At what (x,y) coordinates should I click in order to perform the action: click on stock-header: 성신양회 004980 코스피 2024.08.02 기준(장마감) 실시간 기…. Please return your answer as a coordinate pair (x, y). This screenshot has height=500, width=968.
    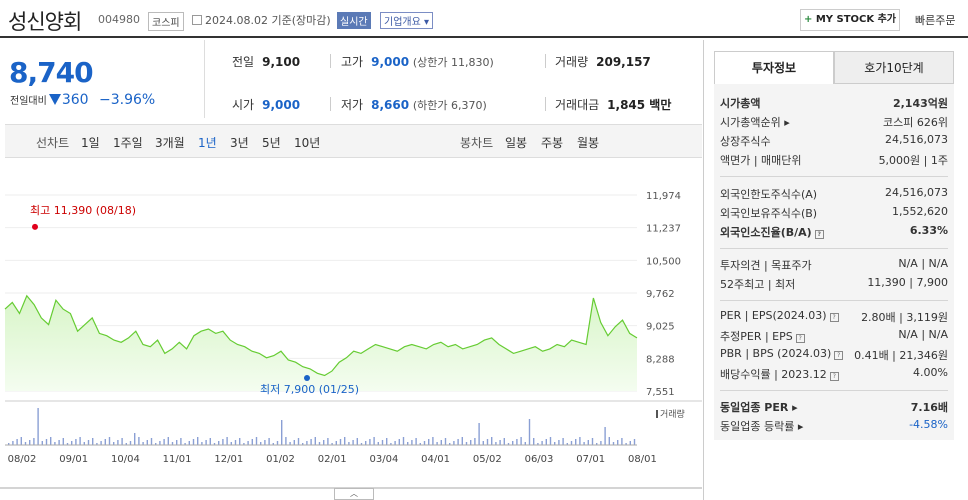
    Looking at the image, I should click on (484, 19).